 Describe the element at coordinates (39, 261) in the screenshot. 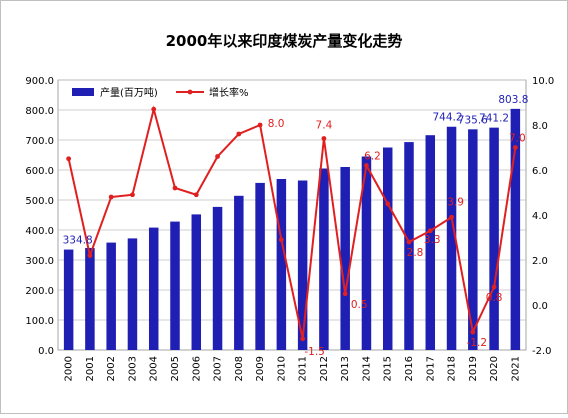

I see `y-left-tick-label: 300.0` at that location.